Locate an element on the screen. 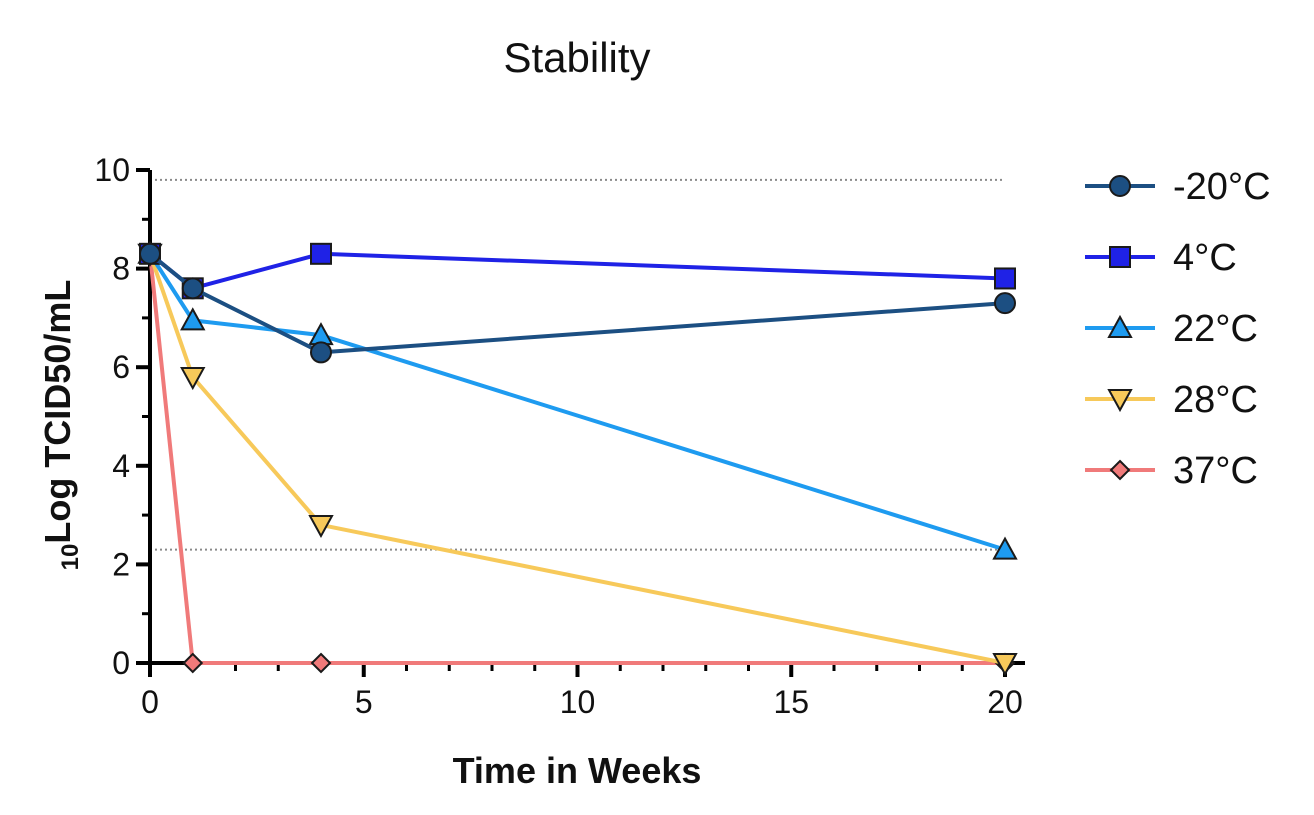 The width and height of the screenshot is (1314, 815). legend-label-0: -20°C is located at coordinates (1222, 187).